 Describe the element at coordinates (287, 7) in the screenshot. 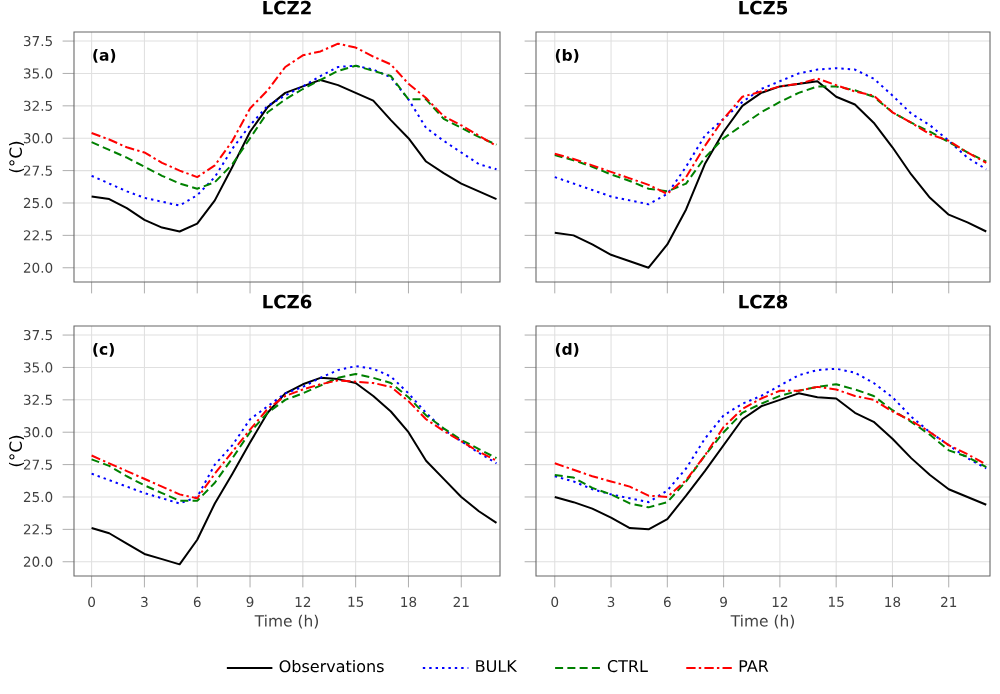

I see `chart-title: LCZ2` at that location.